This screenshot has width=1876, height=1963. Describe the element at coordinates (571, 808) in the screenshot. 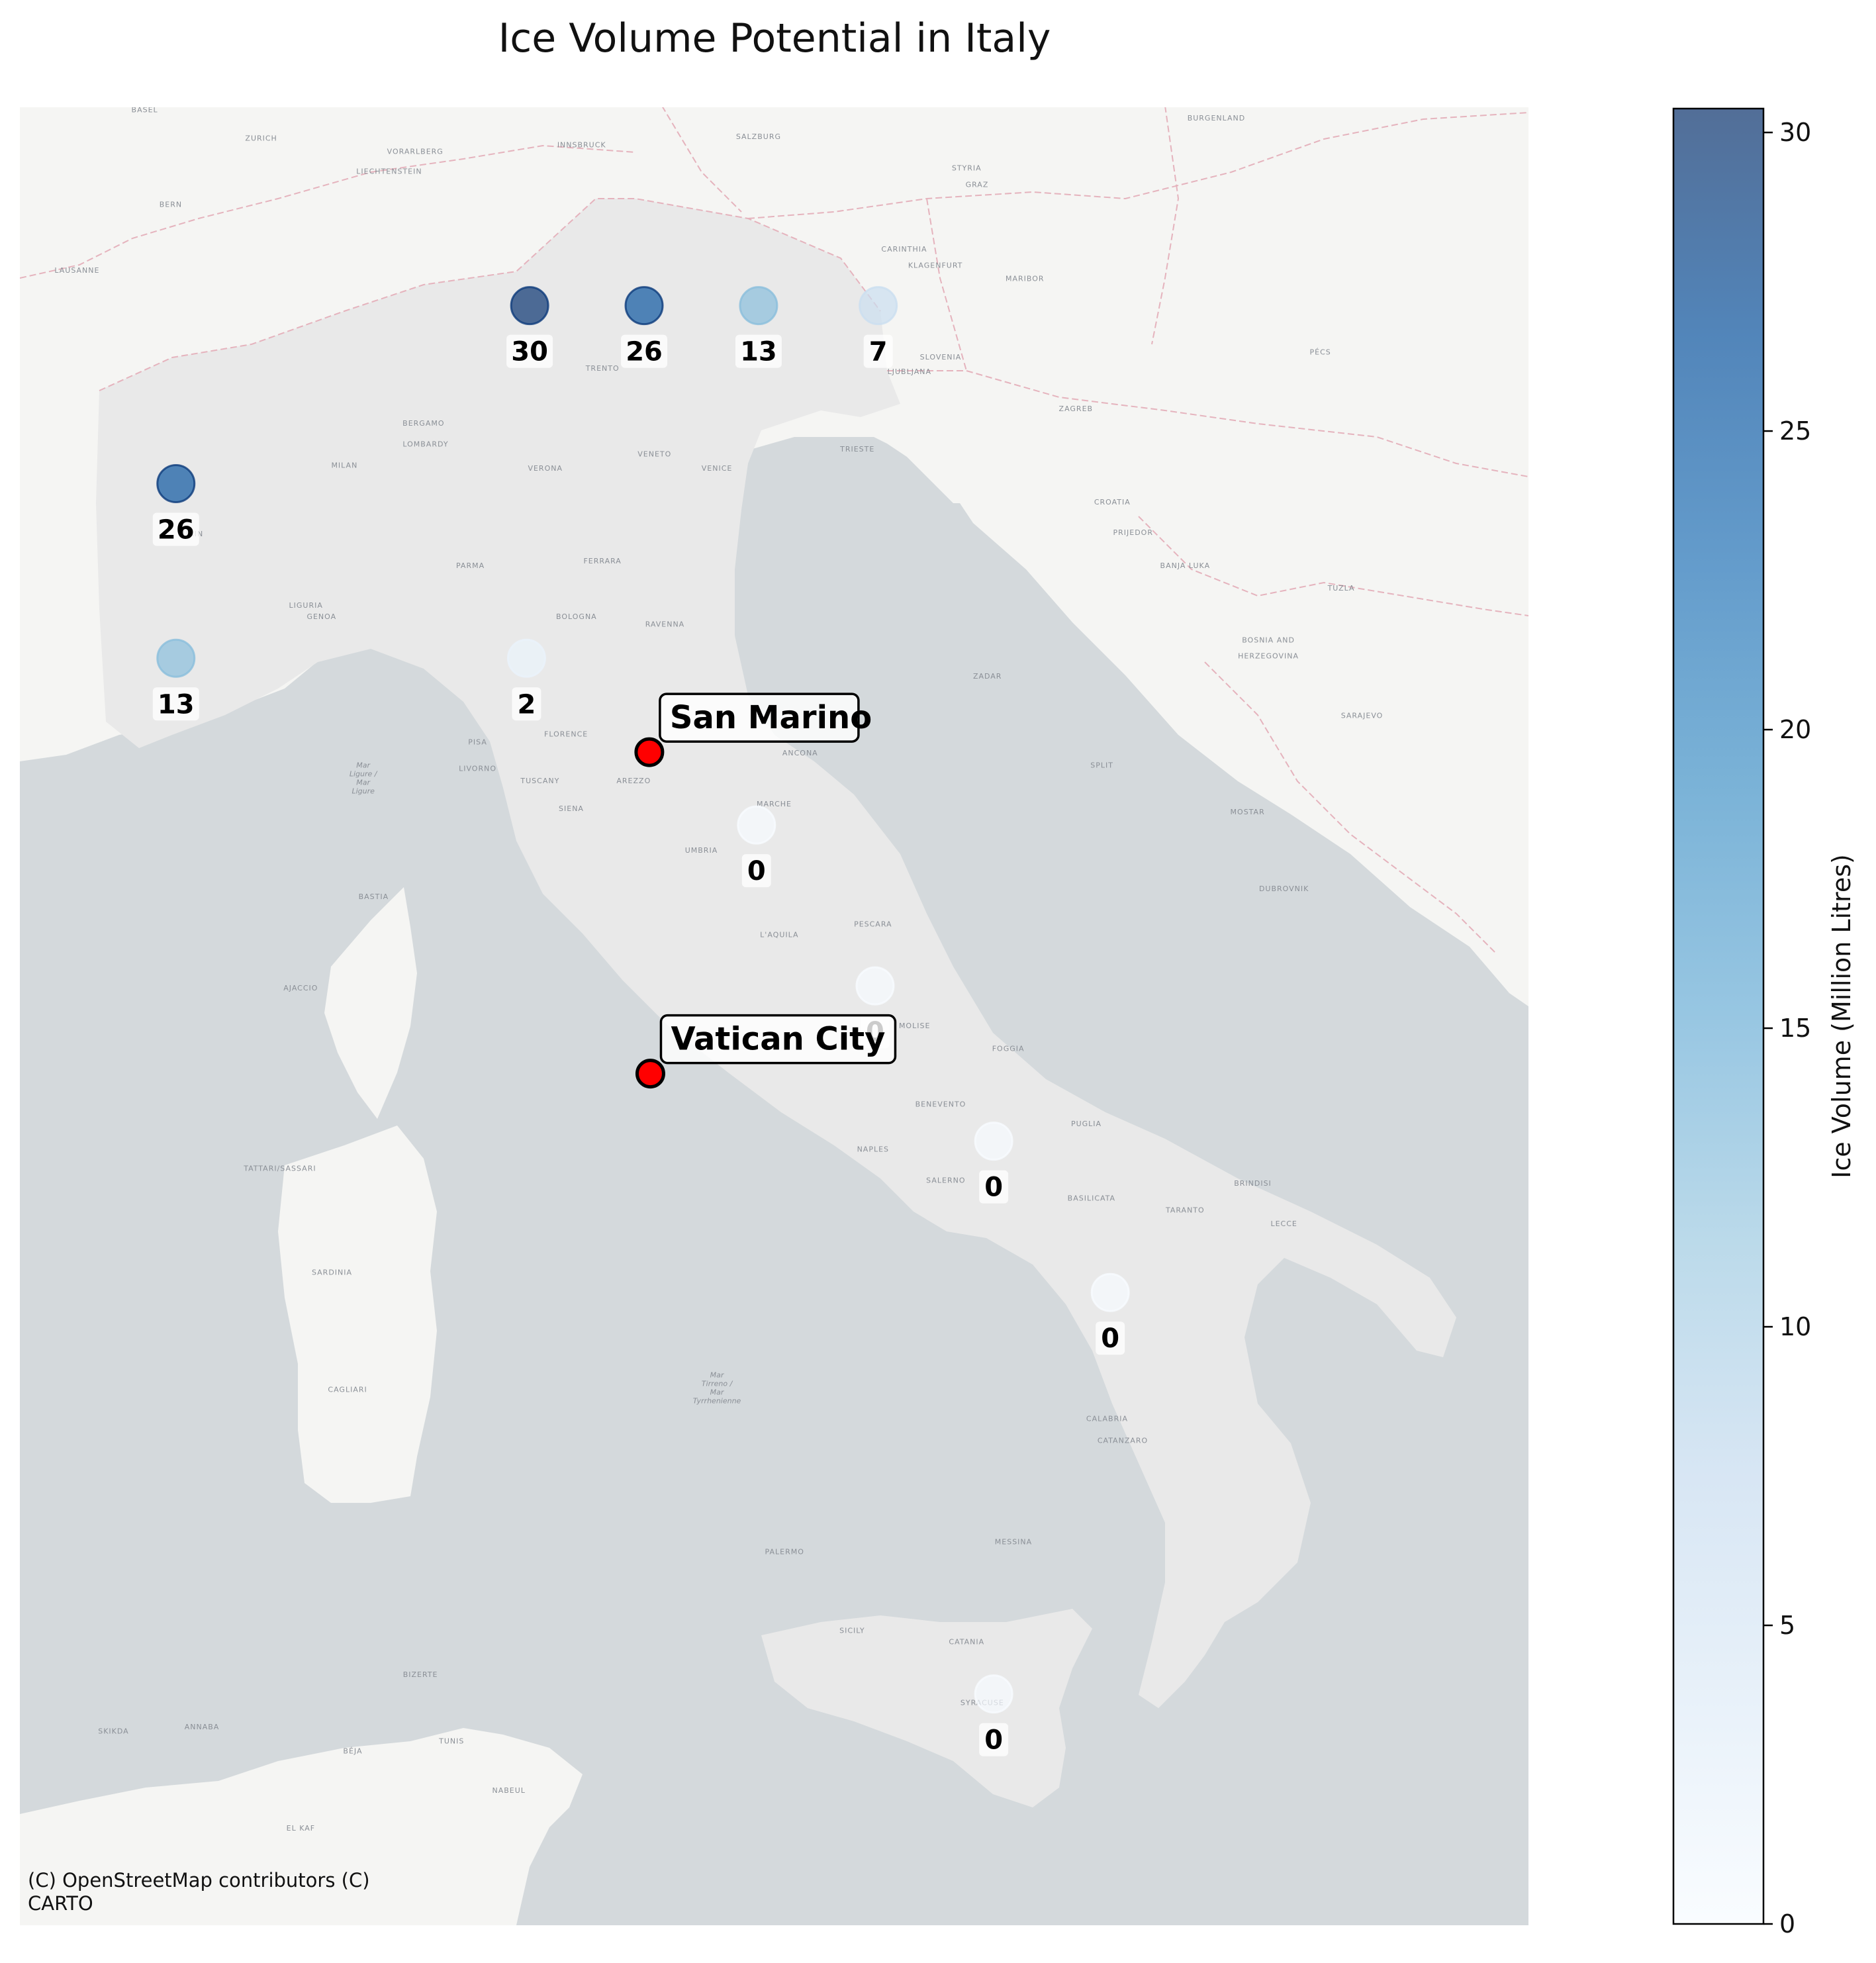

I see `place-label: SIENA` at that location.